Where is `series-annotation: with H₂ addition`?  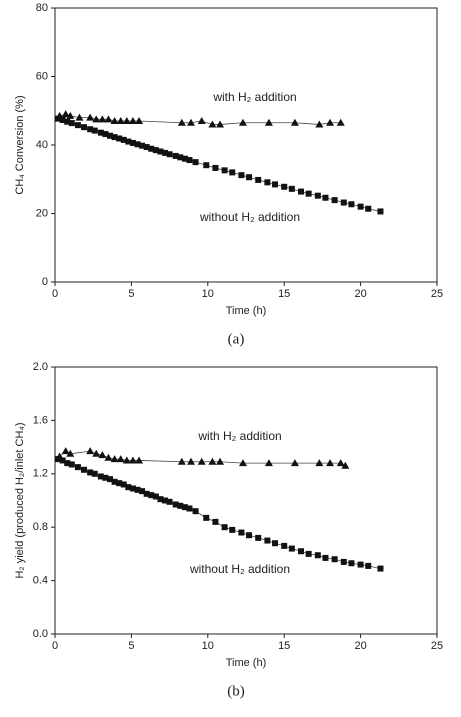
series-annotation: with H₂ addition is located at coordinates (254, 97).